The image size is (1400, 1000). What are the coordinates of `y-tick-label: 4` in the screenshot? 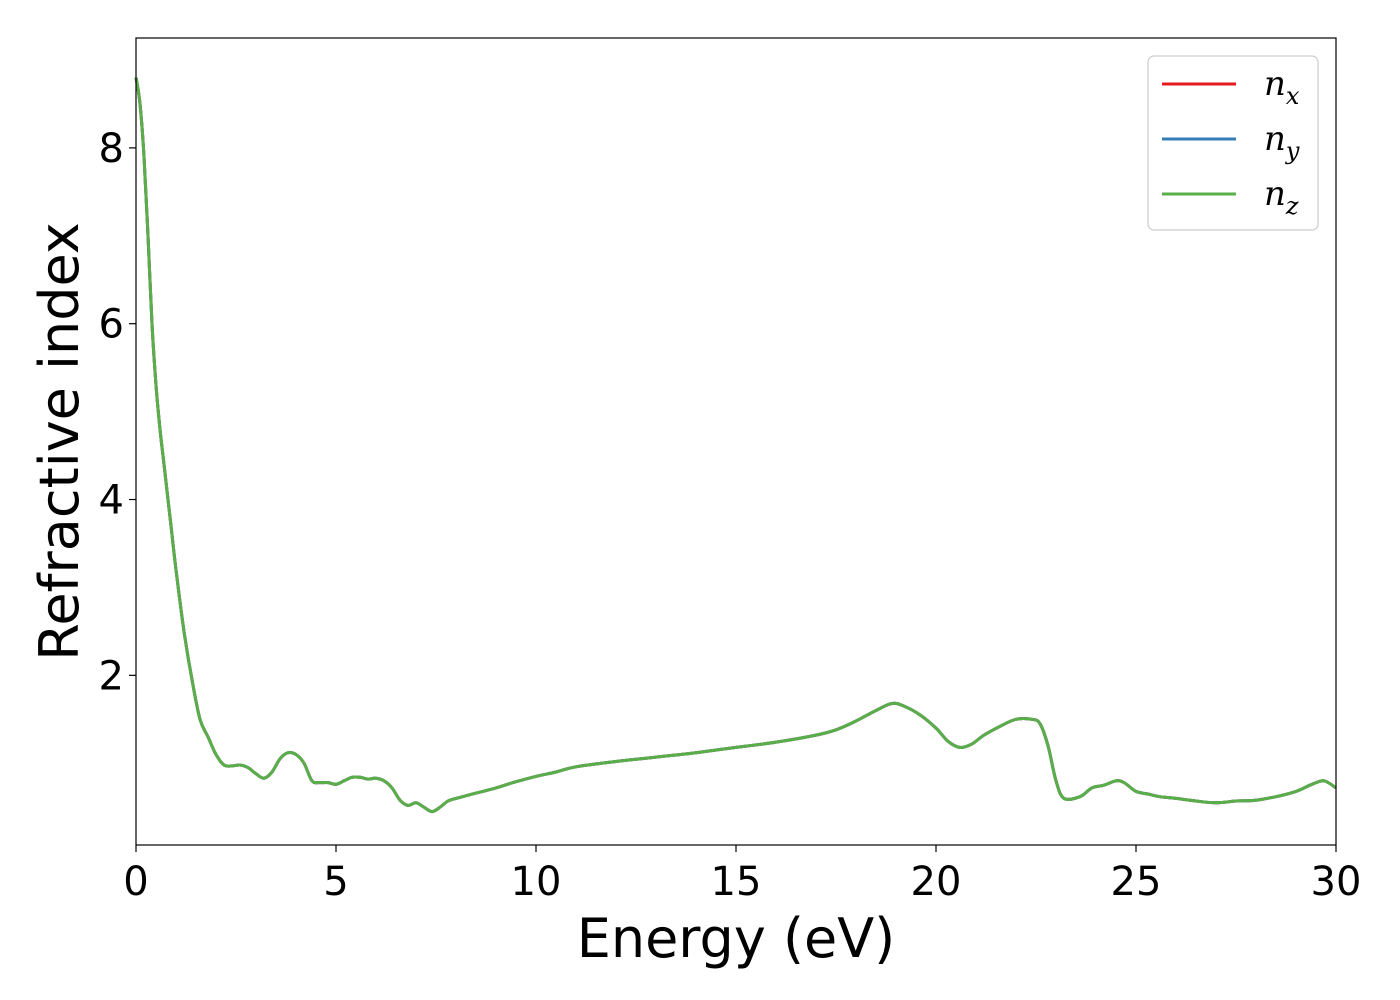 It's located at (111, 501).